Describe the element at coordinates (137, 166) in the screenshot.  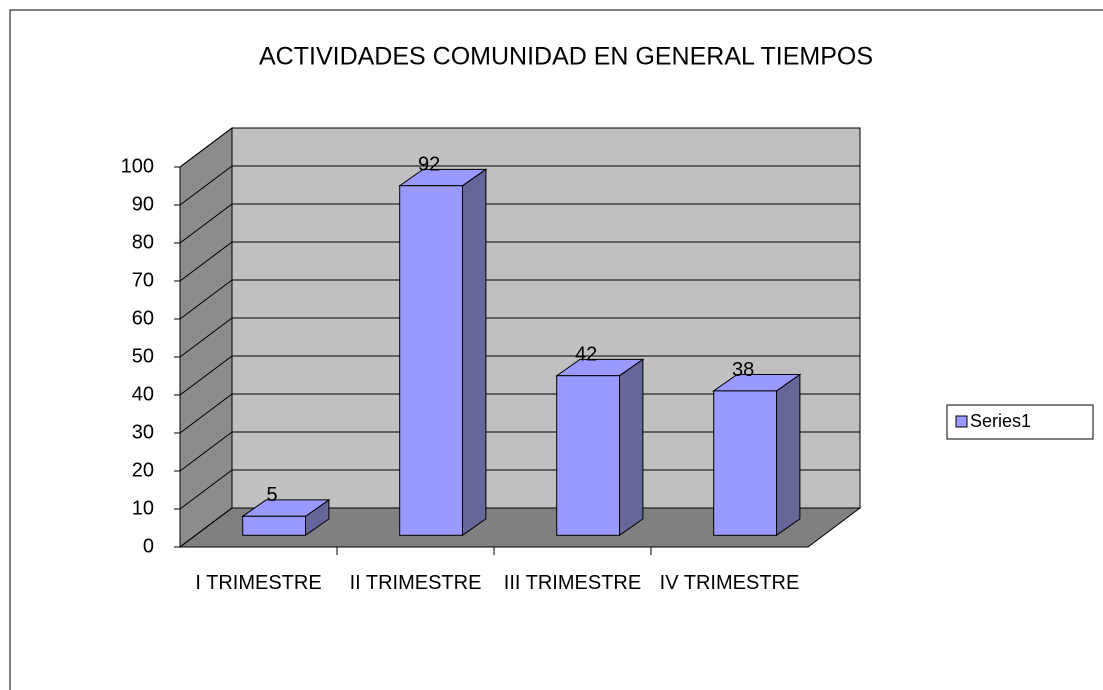
I see `y-tick-label: 100` at that location.